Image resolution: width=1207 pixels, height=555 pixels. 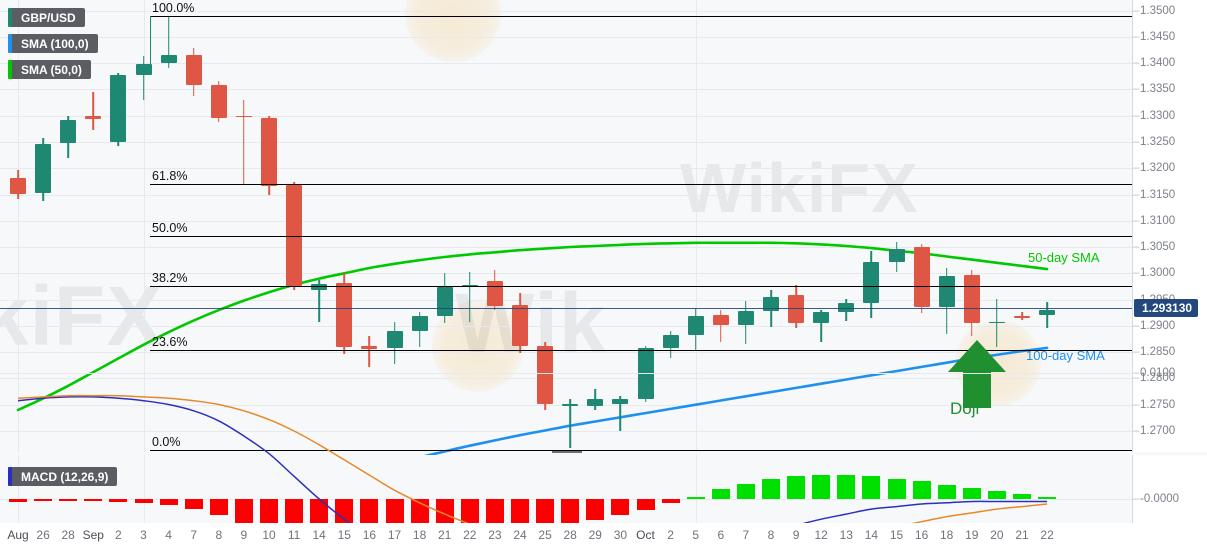 What do you see at coordinates (68, 535) in the screenshot?
I see `time-tick-label: 28` at bounding box center [68, 535].